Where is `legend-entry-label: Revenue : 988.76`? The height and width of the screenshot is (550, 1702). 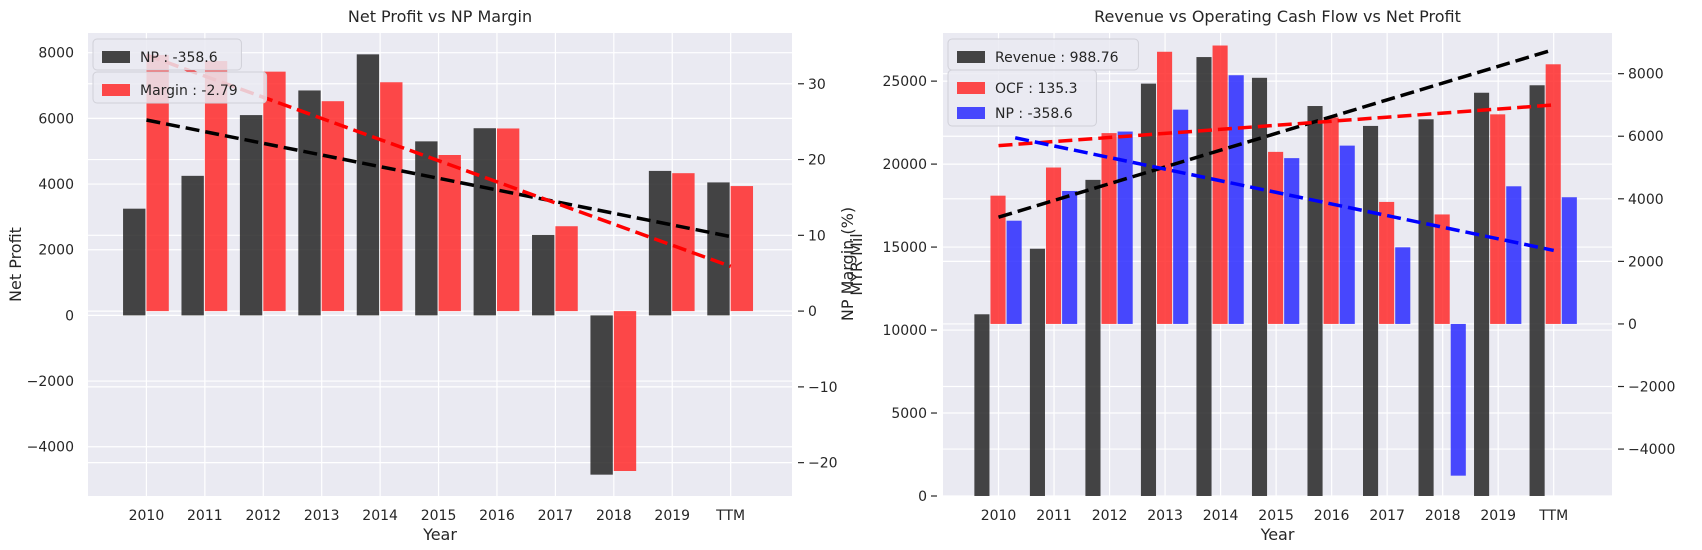 legend-entry-label: Revenue : 988.76 is located at coordinates (1057, 58).